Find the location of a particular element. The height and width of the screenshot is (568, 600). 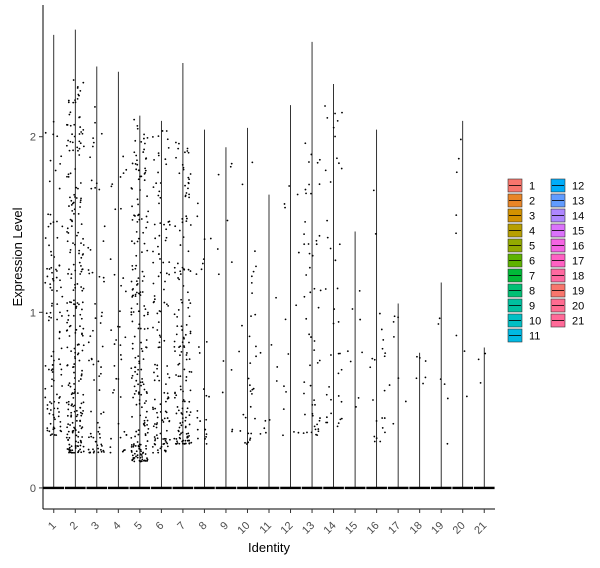

legend-label-16: 16 is located at coordinates (578, 247).